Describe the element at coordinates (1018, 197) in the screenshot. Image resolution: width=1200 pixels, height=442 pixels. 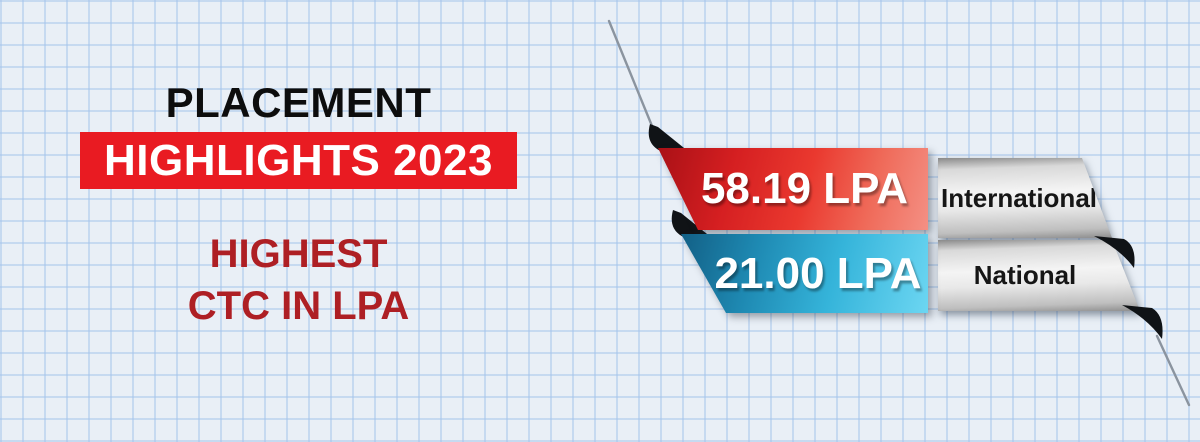
I see `ribbon-label-international-text: International` at that location.